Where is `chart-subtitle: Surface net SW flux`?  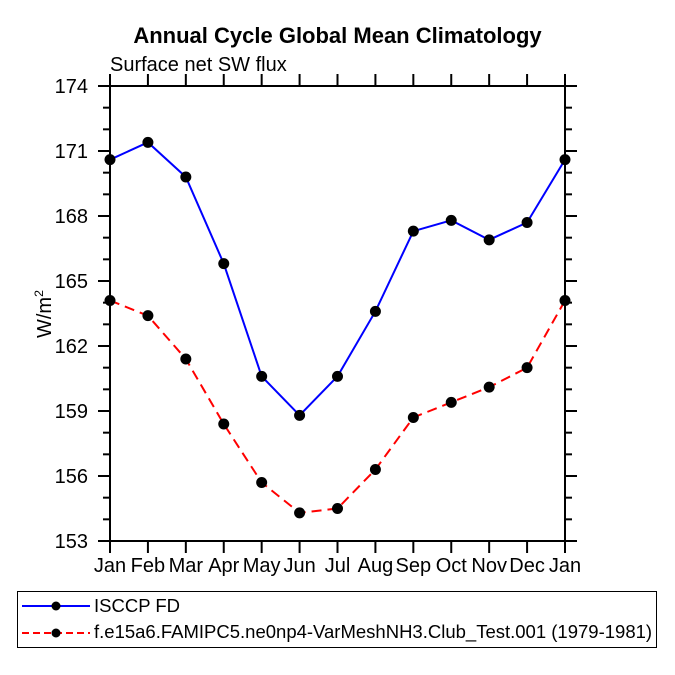
chart-subtitle: Surface net SW flux is located at coordinates (198, 65).